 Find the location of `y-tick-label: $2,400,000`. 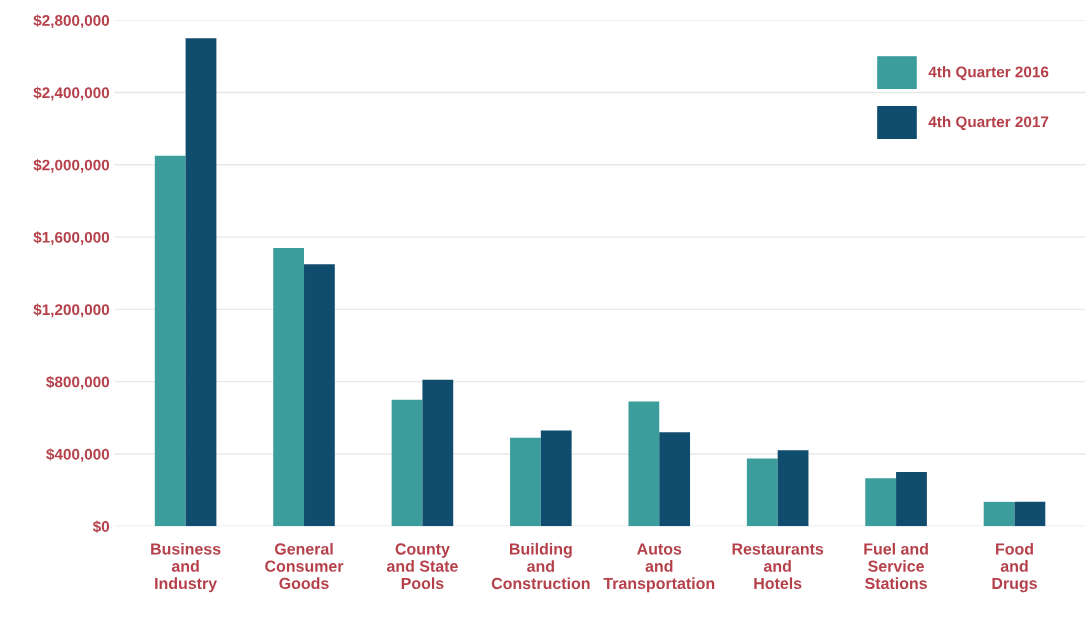

y-tick-label: $2,400,000 is located at coordinates (71, 93).